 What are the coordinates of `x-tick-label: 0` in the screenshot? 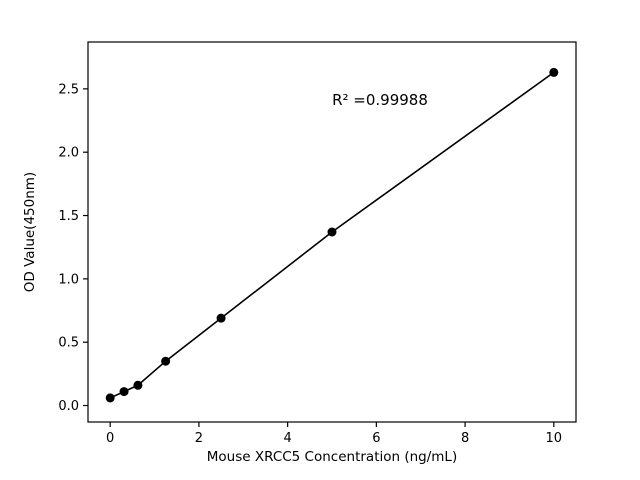 It's located at (110, 438).